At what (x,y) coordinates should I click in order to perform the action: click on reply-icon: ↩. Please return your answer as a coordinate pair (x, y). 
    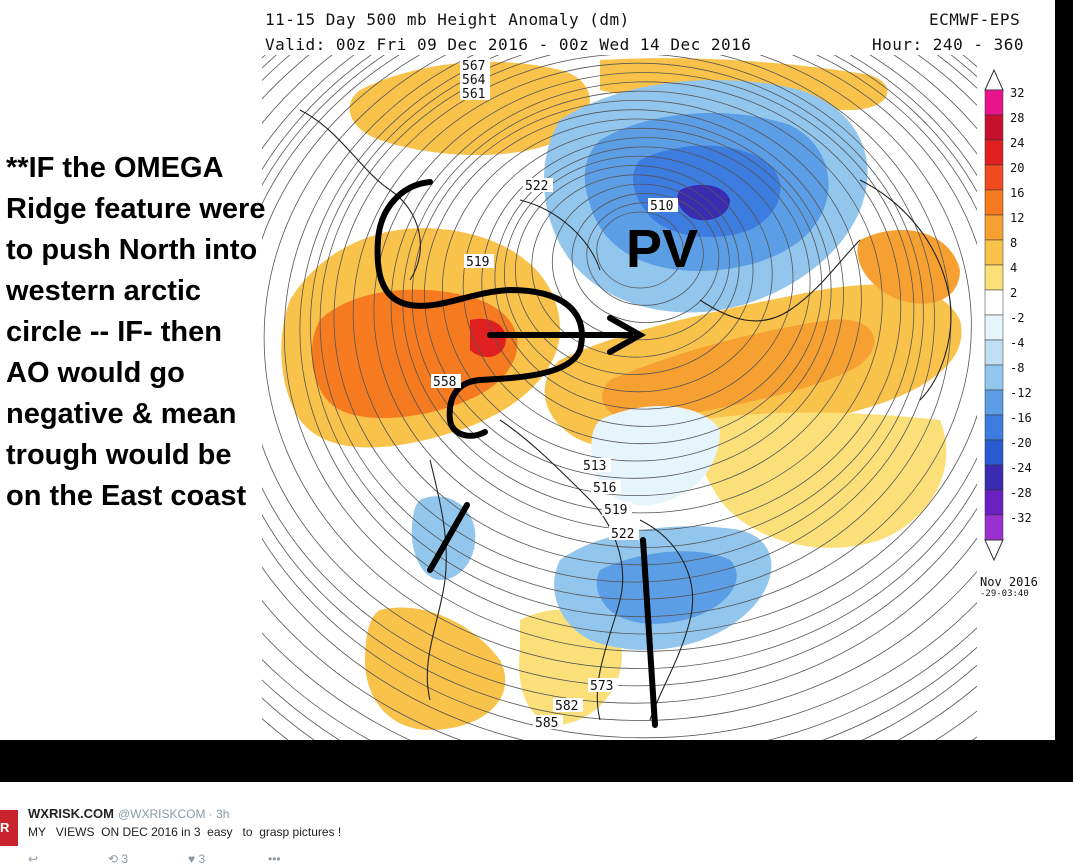
    Looking at the image, I should click on (33, 859).